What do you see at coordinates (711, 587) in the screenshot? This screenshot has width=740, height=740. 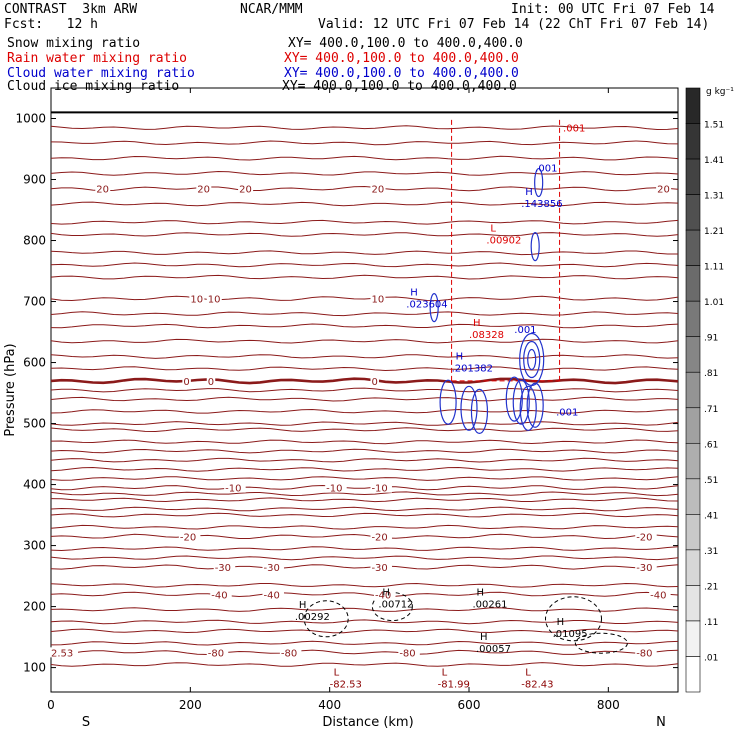 I see `colorbar-label: .21` at bounding box center [711, 587].